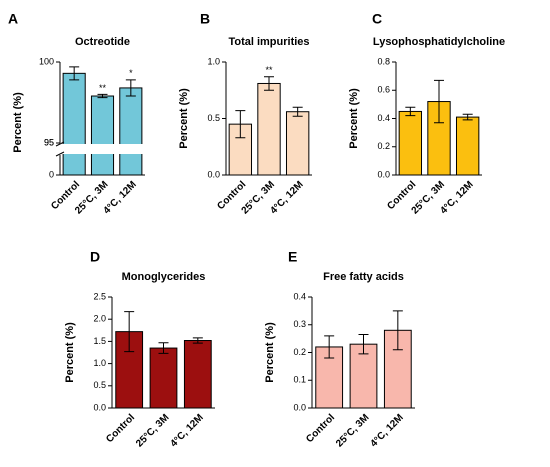 The height and width of the screenshot is (467, 550). Describe the element at coordinates (292, 257) in the screenshot. I see `panel-letter: E` at that location.